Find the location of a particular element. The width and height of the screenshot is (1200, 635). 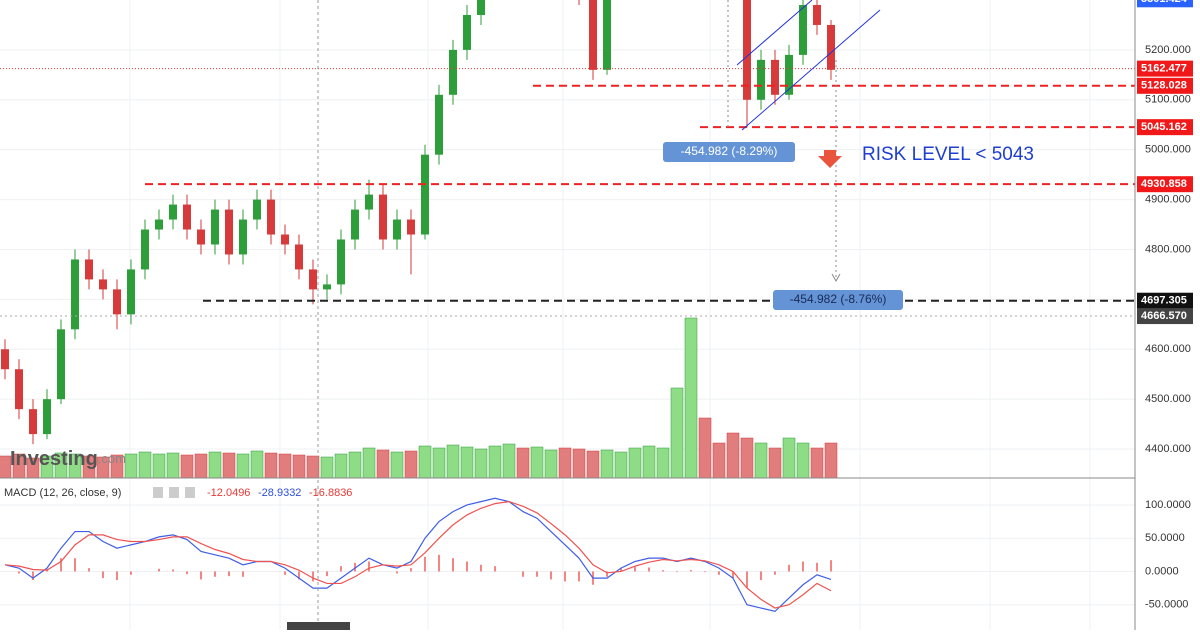

macd-value: -12.0496 is located at coordinates (228, 493).